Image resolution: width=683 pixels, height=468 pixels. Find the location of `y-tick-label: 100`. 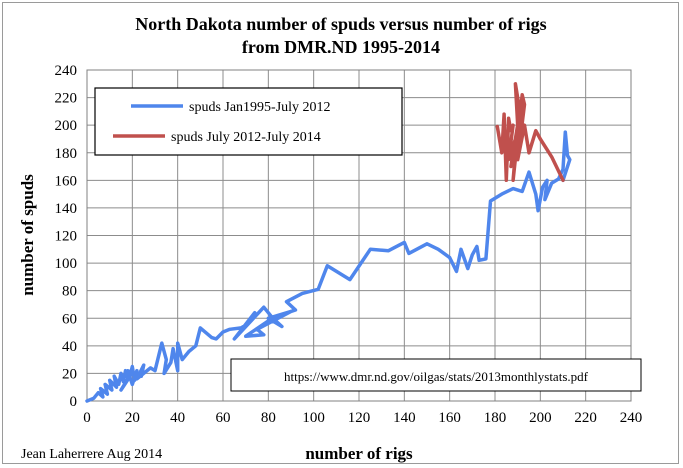

y-tick-label: 100 is located at coordinates (66, 264).